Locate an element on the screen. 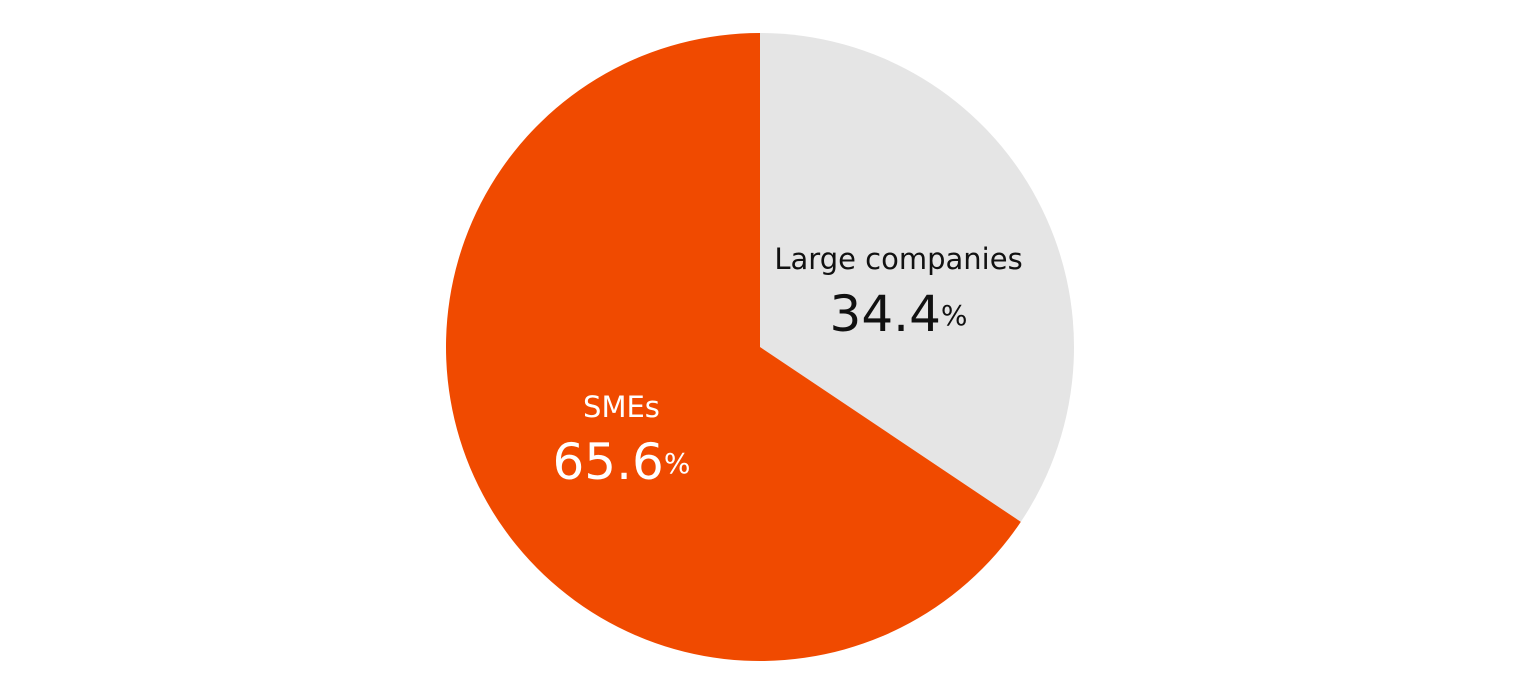  slice-value-label: 65.6% is located at coordinates (622, 461).